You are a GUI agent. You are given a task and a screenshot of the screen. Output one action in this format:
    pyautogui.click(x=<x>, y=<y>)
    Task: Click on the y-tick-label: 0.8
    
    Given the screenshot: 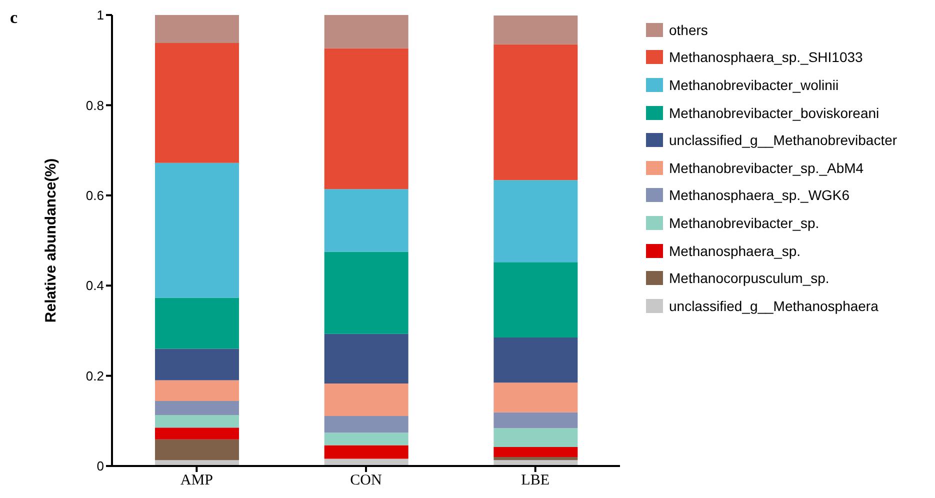 What is the action you would take?
    pyautogui.click(x=95, y=105)
    